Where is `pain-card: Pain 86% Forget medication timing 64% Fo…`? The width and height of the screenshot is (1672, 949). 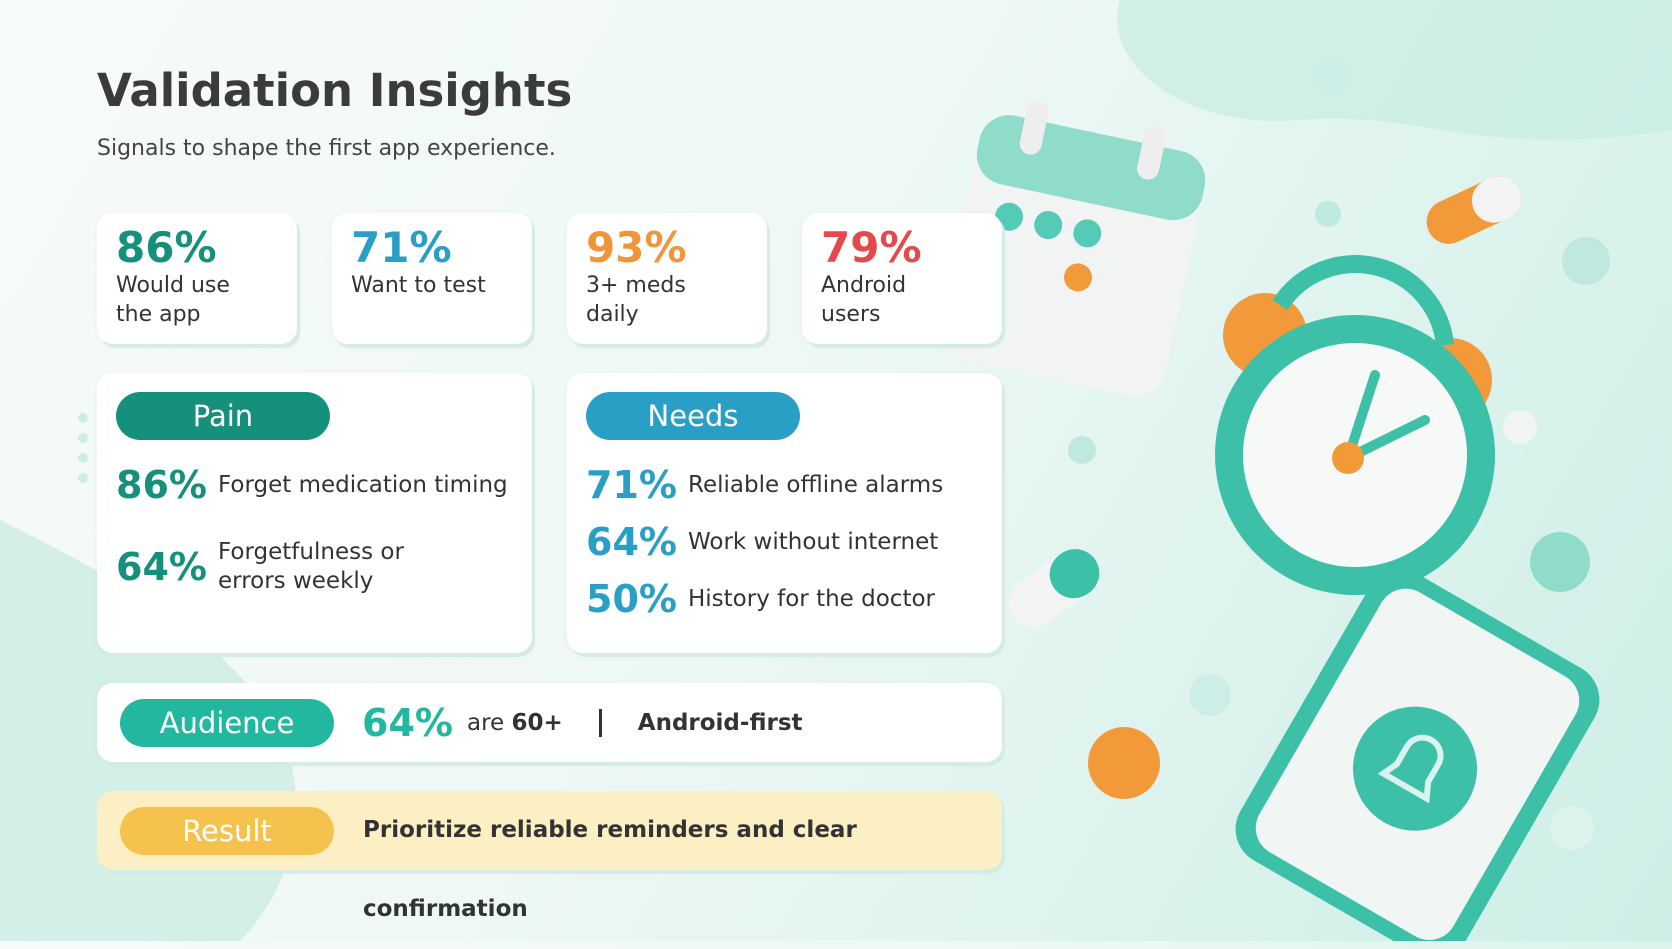
pain-card: Pain 86% Forget medication timing 64% Fo… is located at coordinates (314, 513).